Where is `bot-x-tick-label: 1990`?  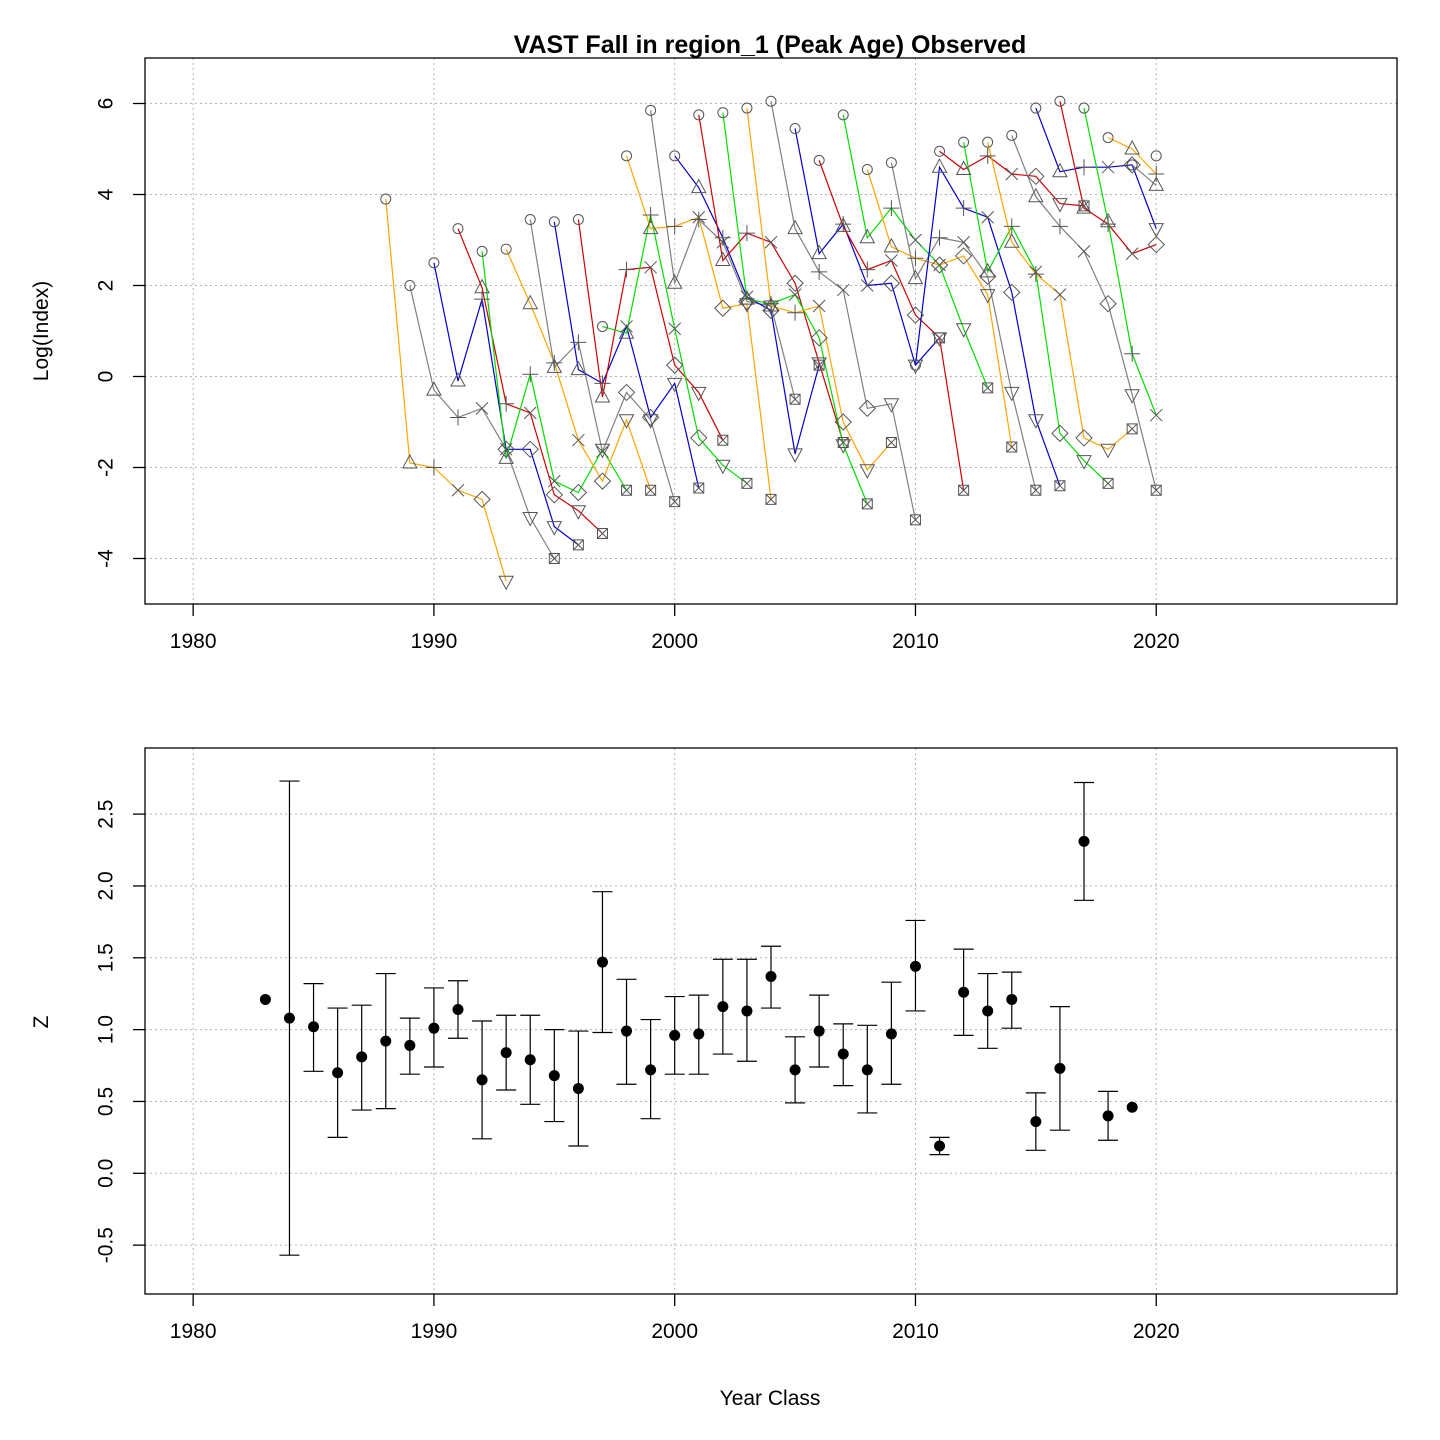 bot-x-tick-label: 1990 is located at coordinates (434, 1331).